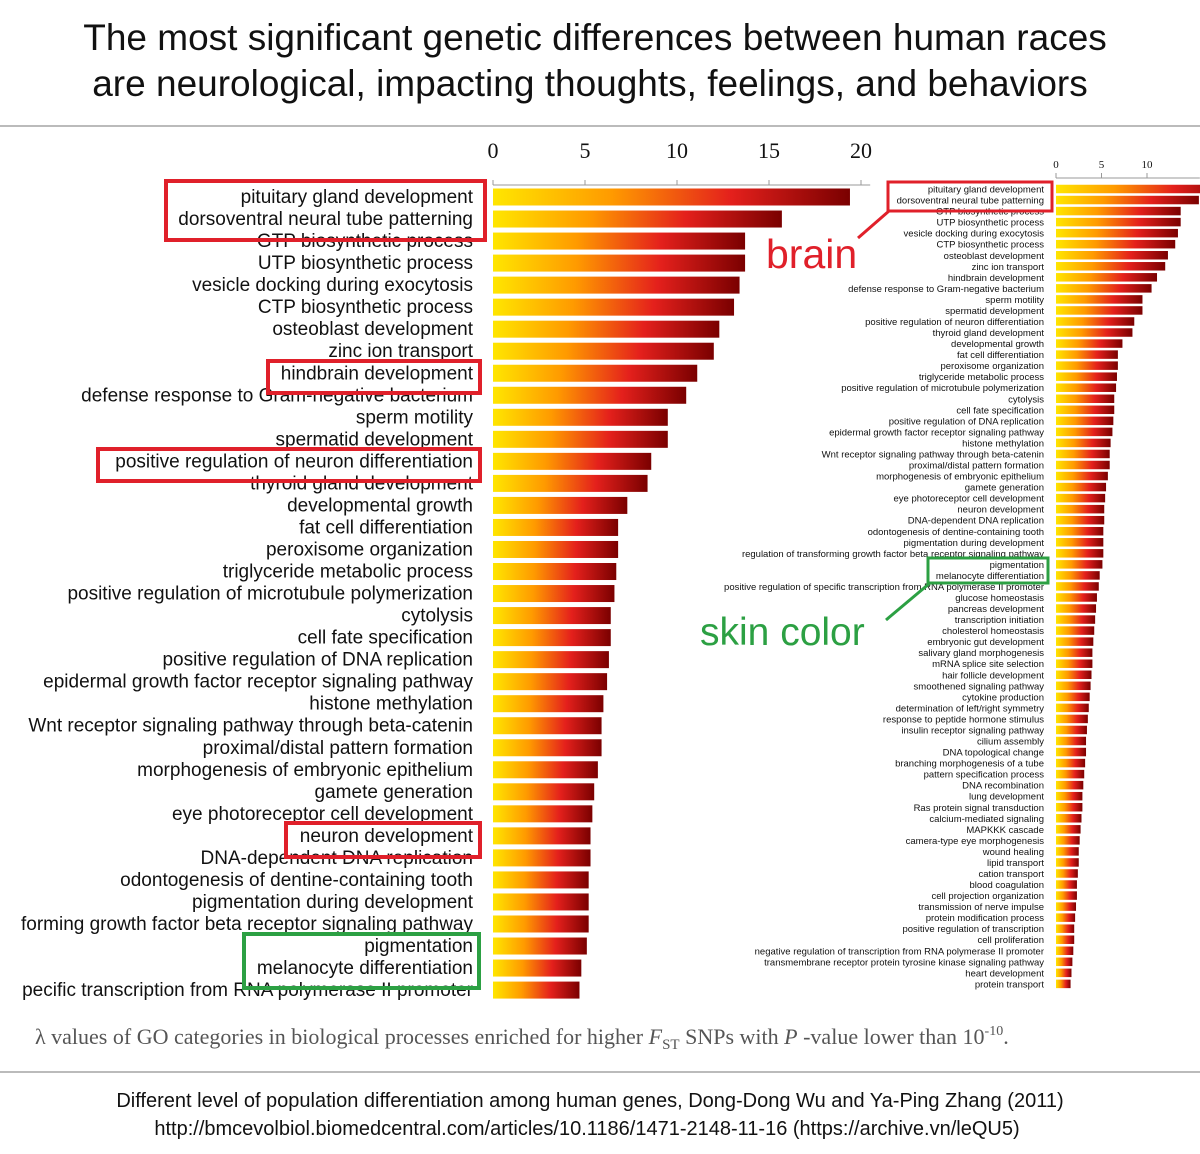 This screenshot has height=1154, width=1200. Describe the element at coordinates (990, 223) in the screenshot. I see `category-label: UTP biosynthetic process` at that location.